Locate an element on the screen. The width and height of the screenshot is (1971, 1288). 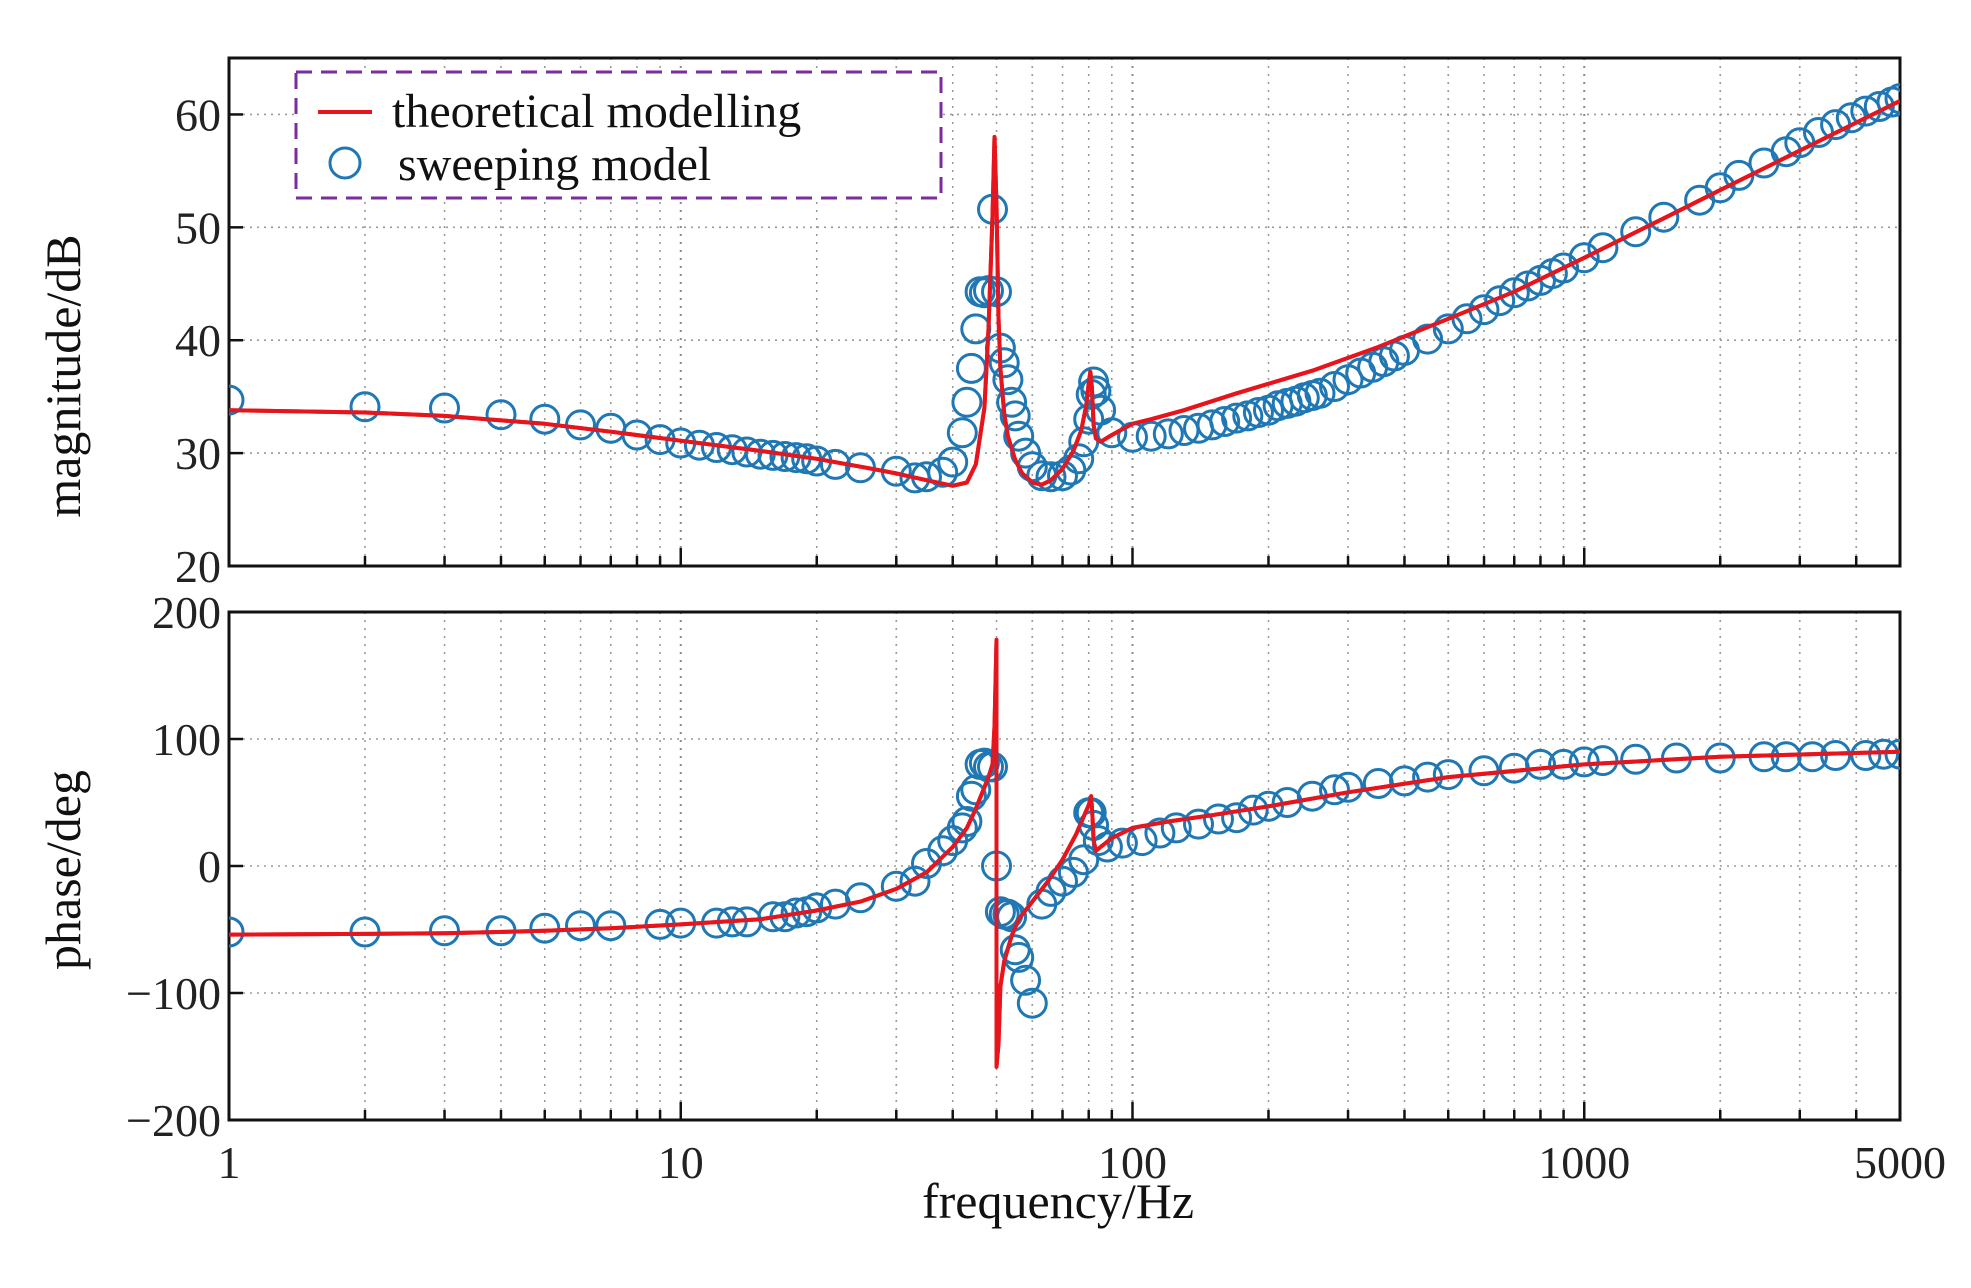
x-tick-label: 5000 is located at coordinates (1900, 1162).